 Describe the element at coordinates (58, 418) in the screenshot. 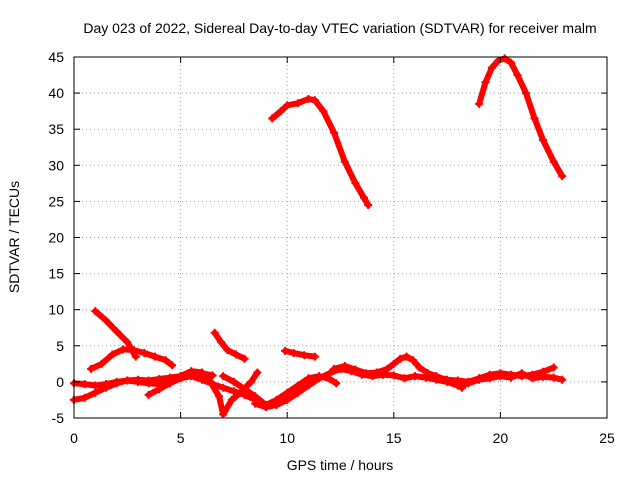

I see `y-tick-label: -5` at that location.